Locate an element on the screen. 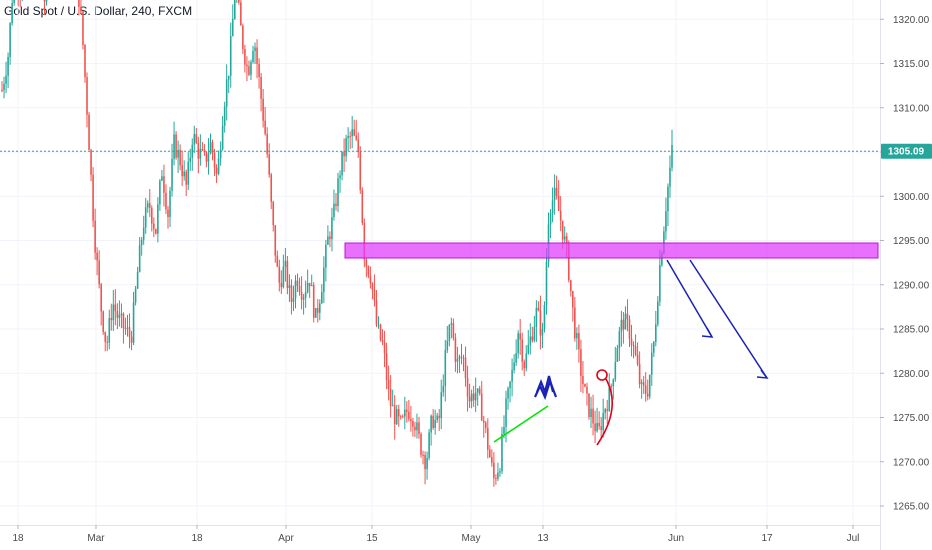  projection-arrows is located at coordinates (717, 319).